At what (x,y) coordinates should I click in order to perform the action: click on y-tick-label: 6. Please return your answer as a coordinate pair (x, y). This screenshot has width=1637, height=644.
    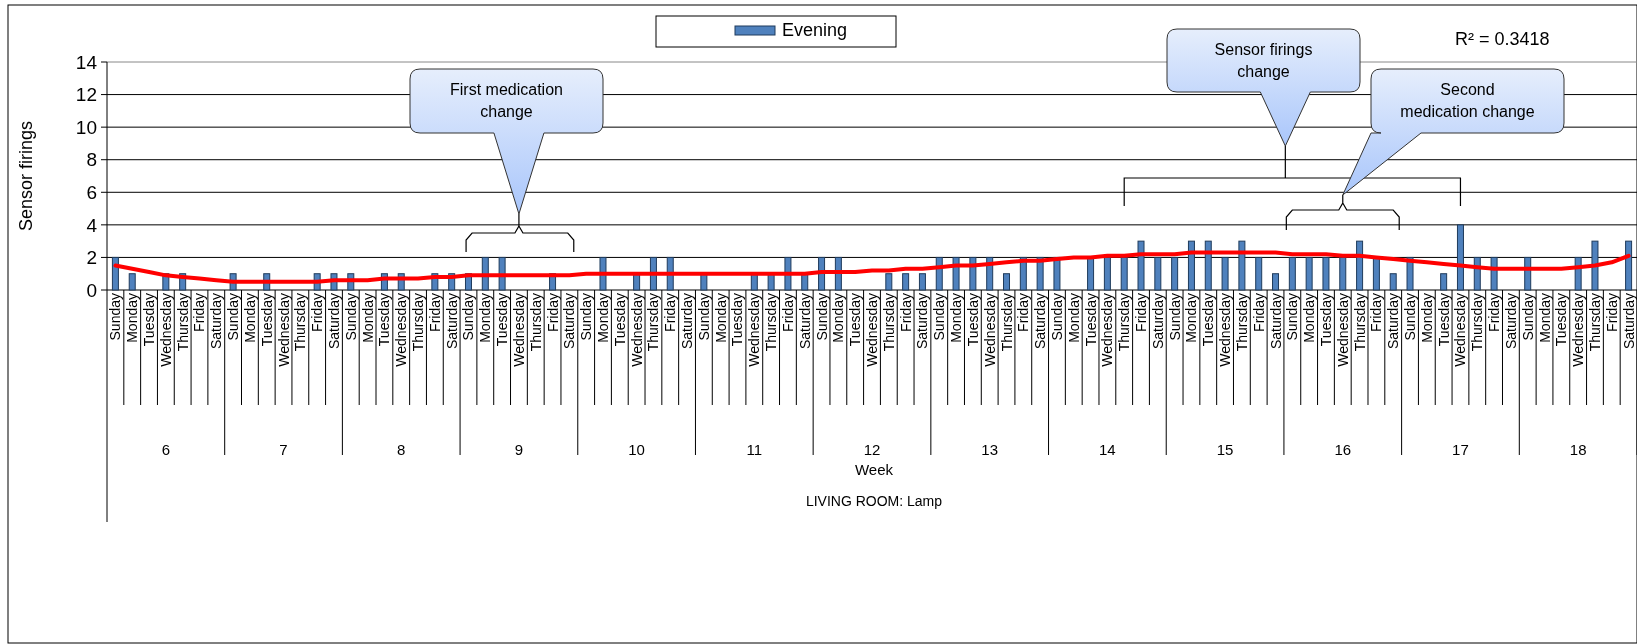
    Looking at the image, I should click on (91, 192).